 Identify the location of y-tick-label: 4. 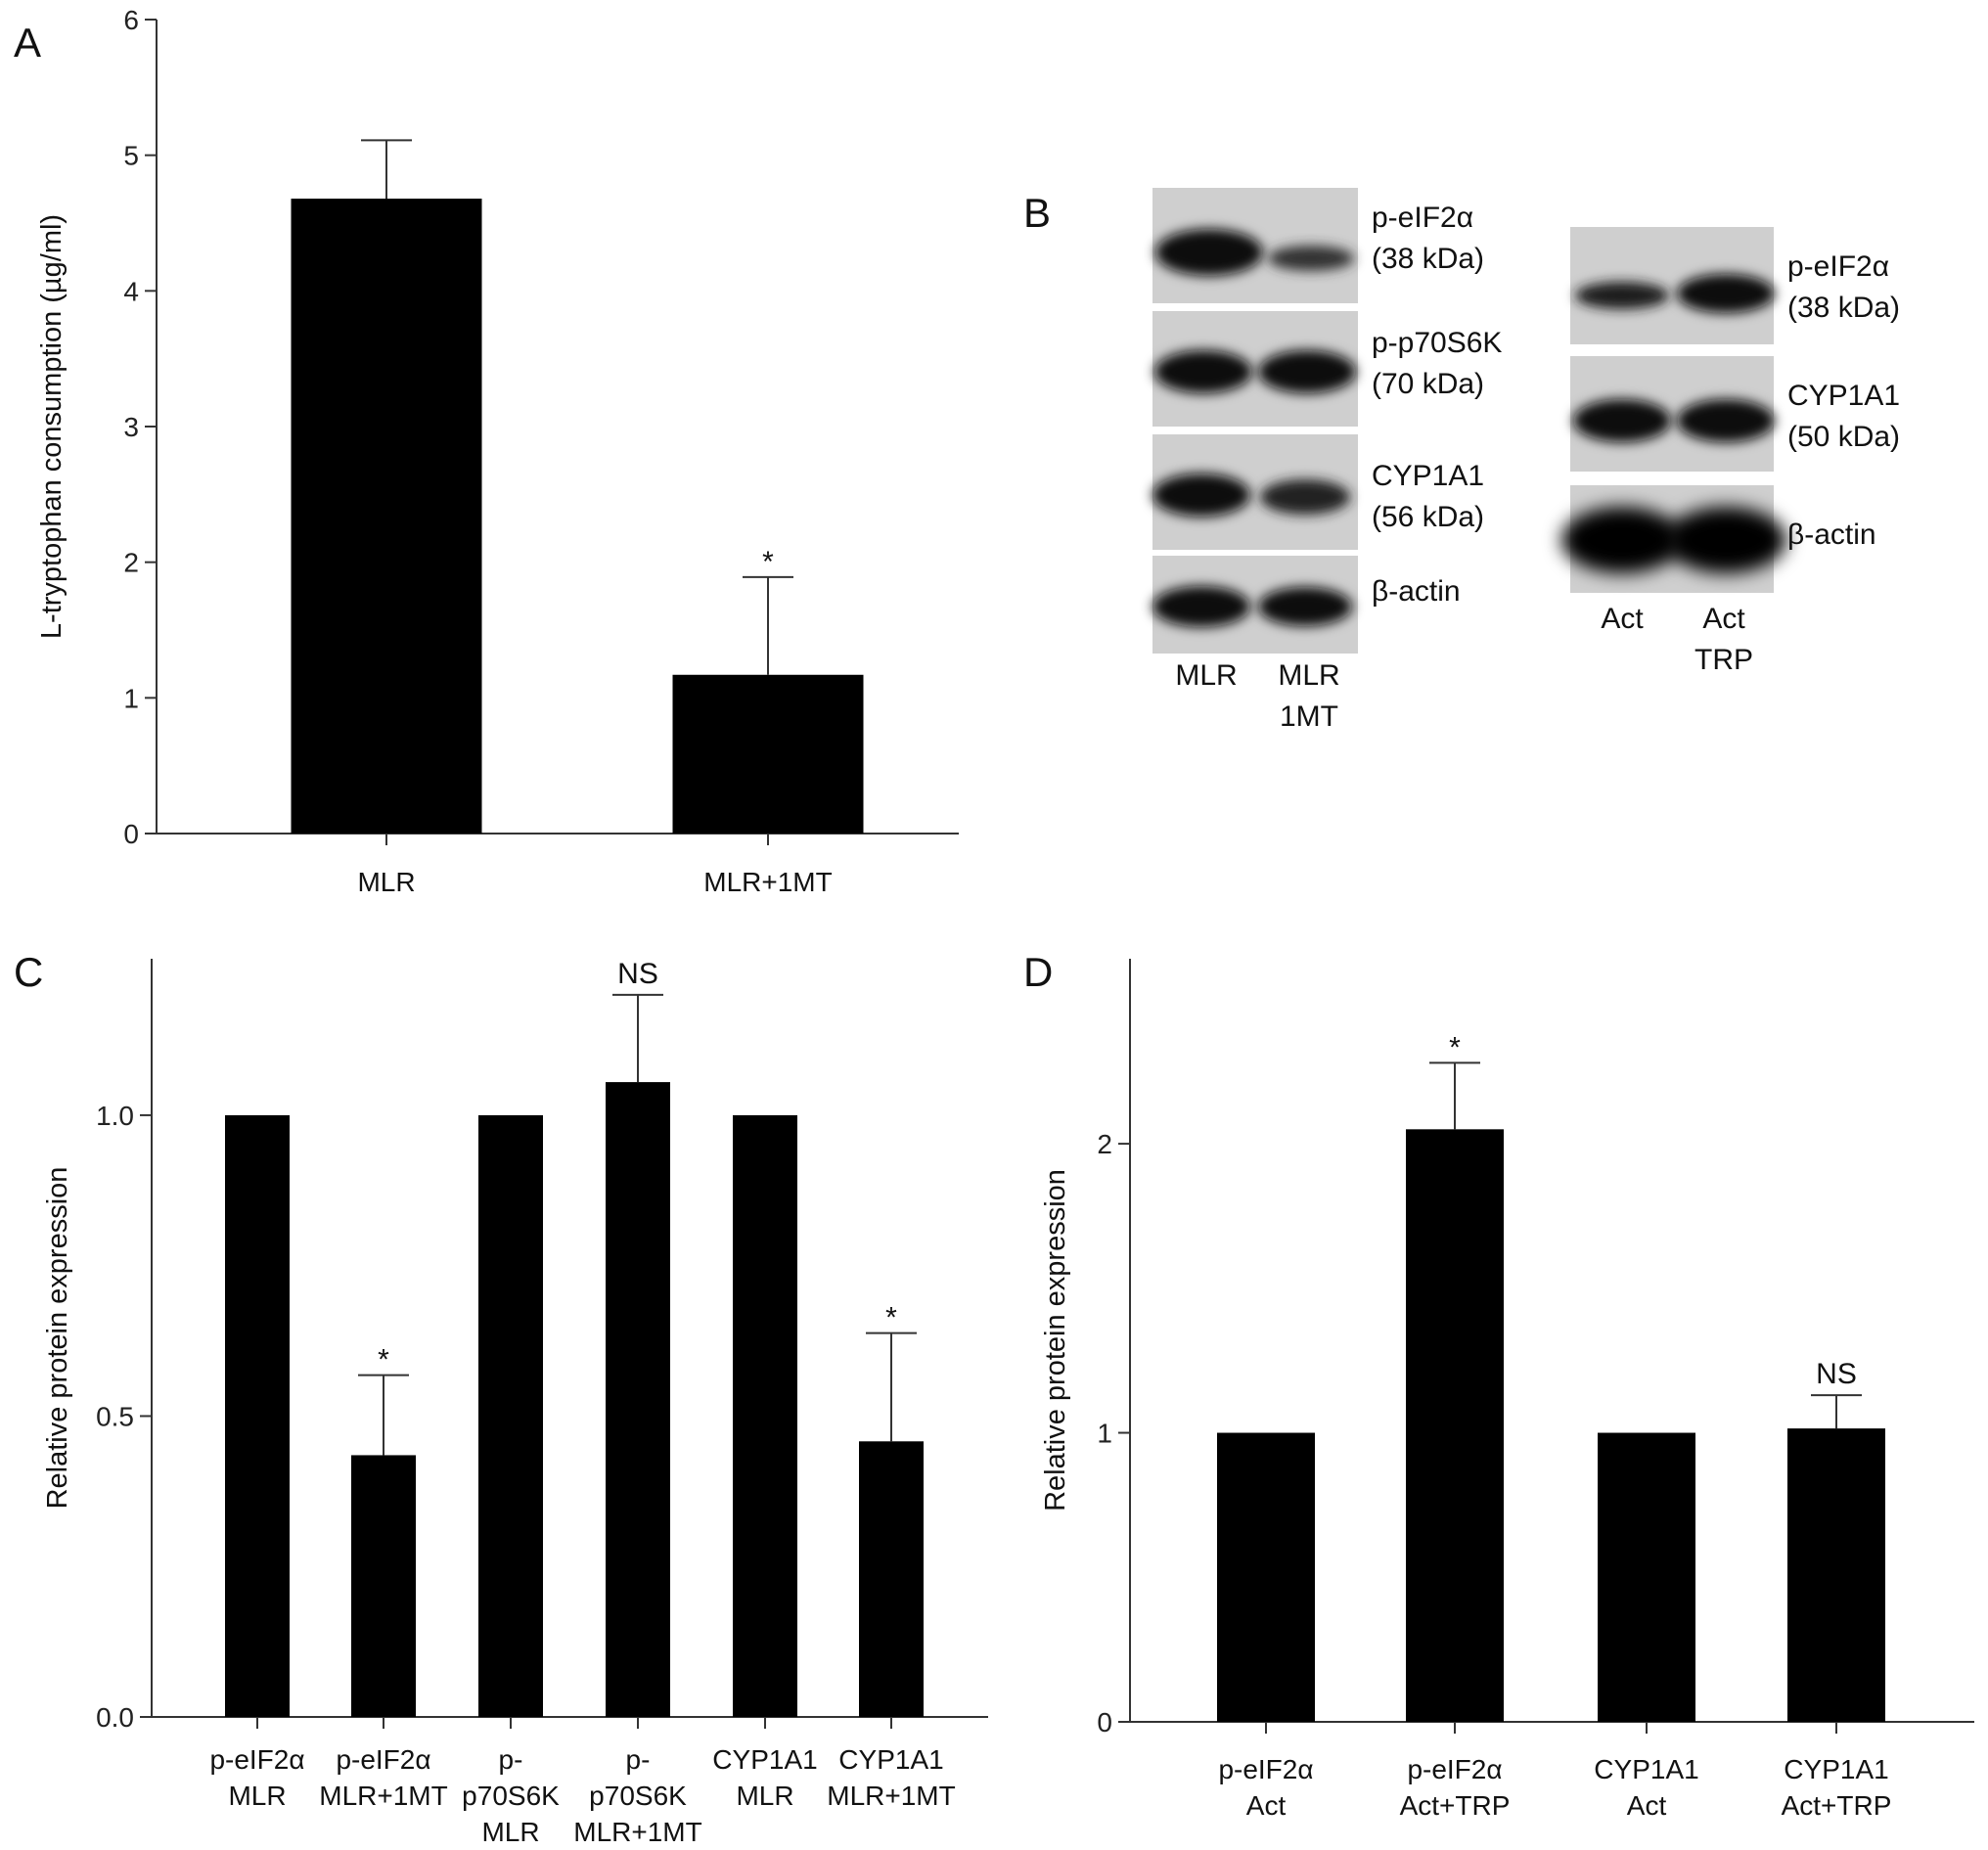
(131, 291).